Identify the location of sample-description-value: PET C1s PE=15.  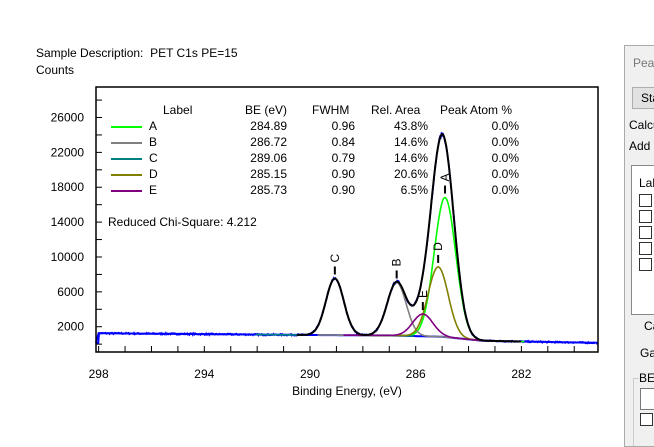
(194, 53).